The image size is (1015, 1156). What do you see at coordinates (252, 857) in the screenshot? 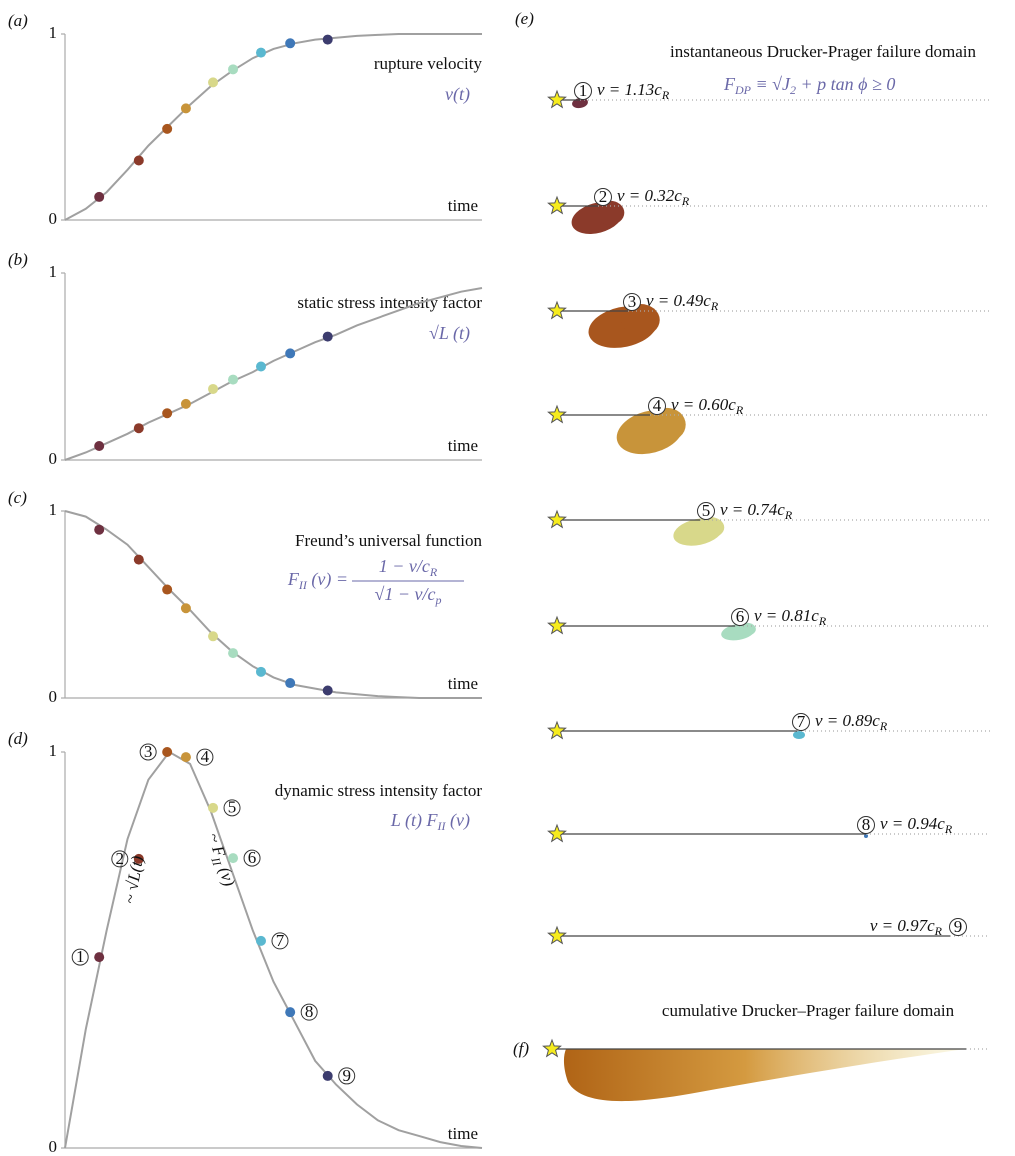
I see `point-label: 6` at bounding box center [252, 857].